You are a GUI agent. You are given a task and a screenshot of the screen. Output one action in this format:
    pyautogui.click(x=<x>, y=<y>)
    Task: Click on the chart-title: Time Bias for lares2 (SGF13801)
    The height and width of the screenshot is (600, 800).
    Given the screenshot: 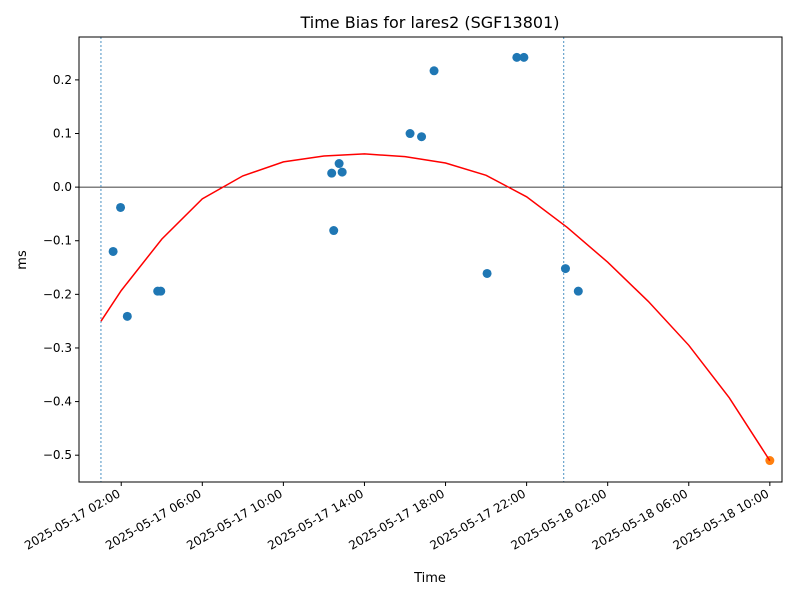 What is the action you would take?
    pyautogui.click(x=429, y=22)
    